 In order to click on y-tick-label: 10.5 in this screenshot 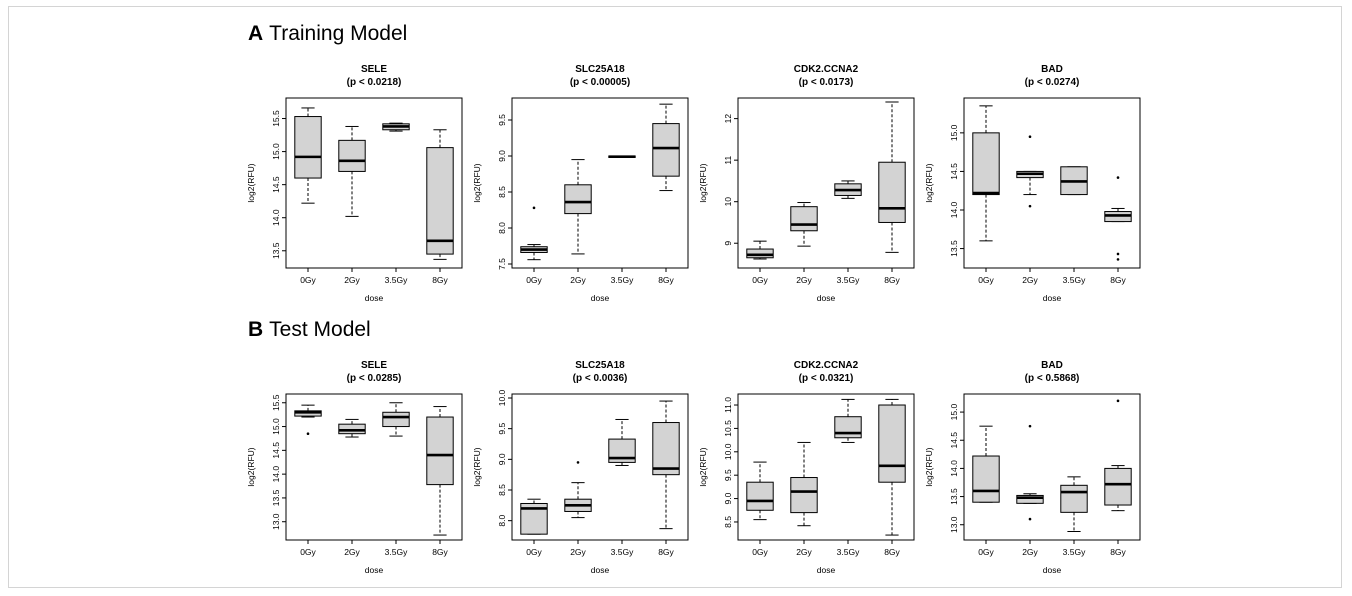, I will do `click(728, 428)`.